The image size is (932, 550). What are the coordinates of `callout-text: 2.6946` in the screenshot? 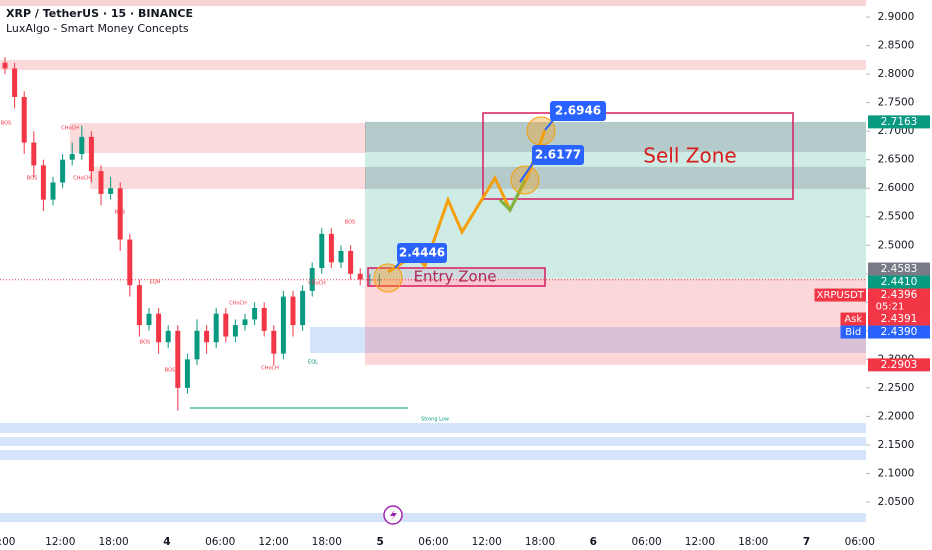 It's located at (578, 111).